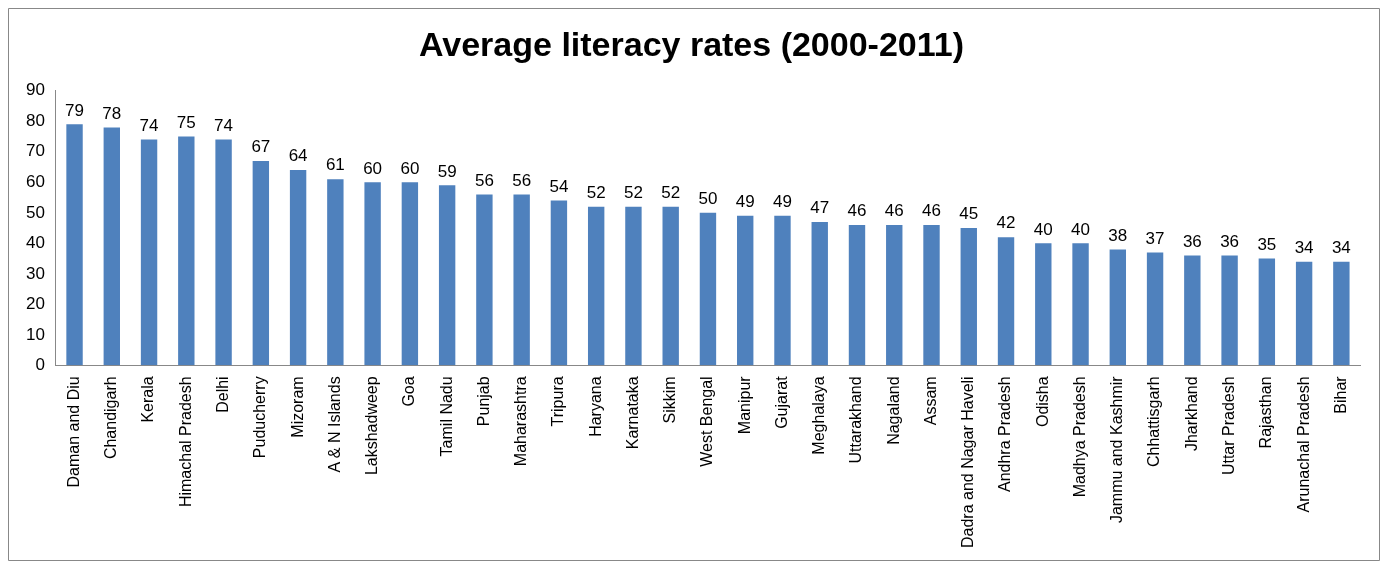 The width and height of the screenshot is (1390, 569). I want to click on x-tick-label: Gujarat, so click(781, 402).